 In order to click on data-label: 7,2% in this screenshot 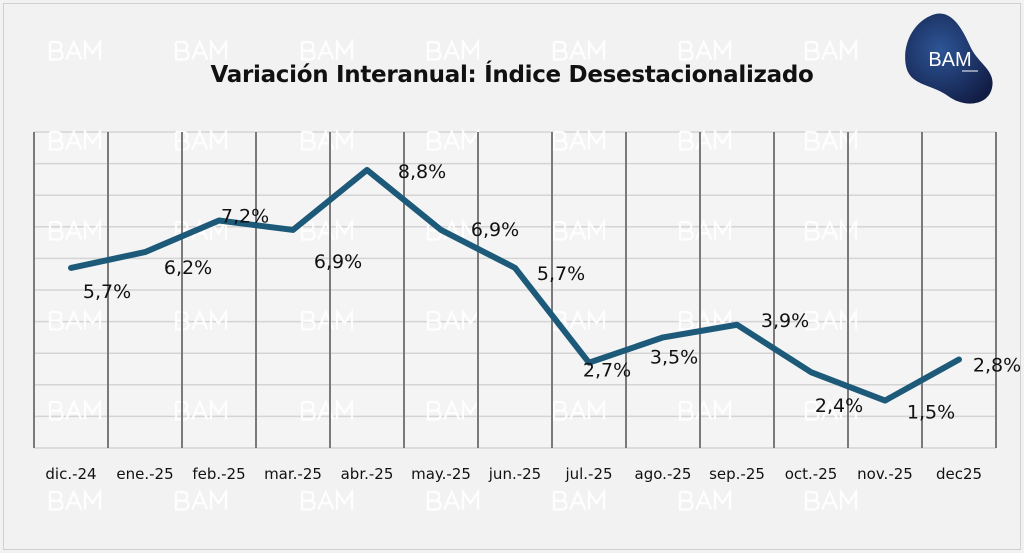, I will do `click(245, 216)`.